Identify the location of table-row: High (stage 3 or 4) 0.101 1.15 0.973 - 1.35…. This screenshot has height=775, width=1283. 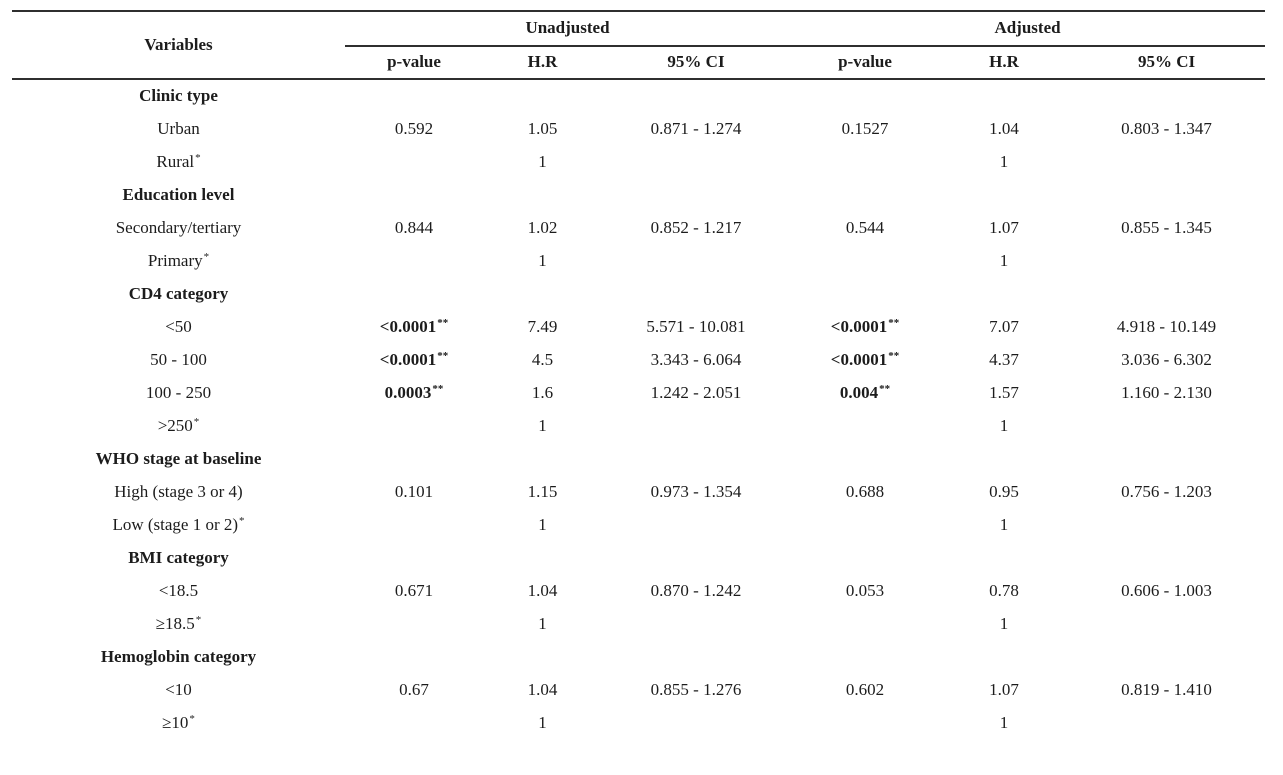
(638, 492).